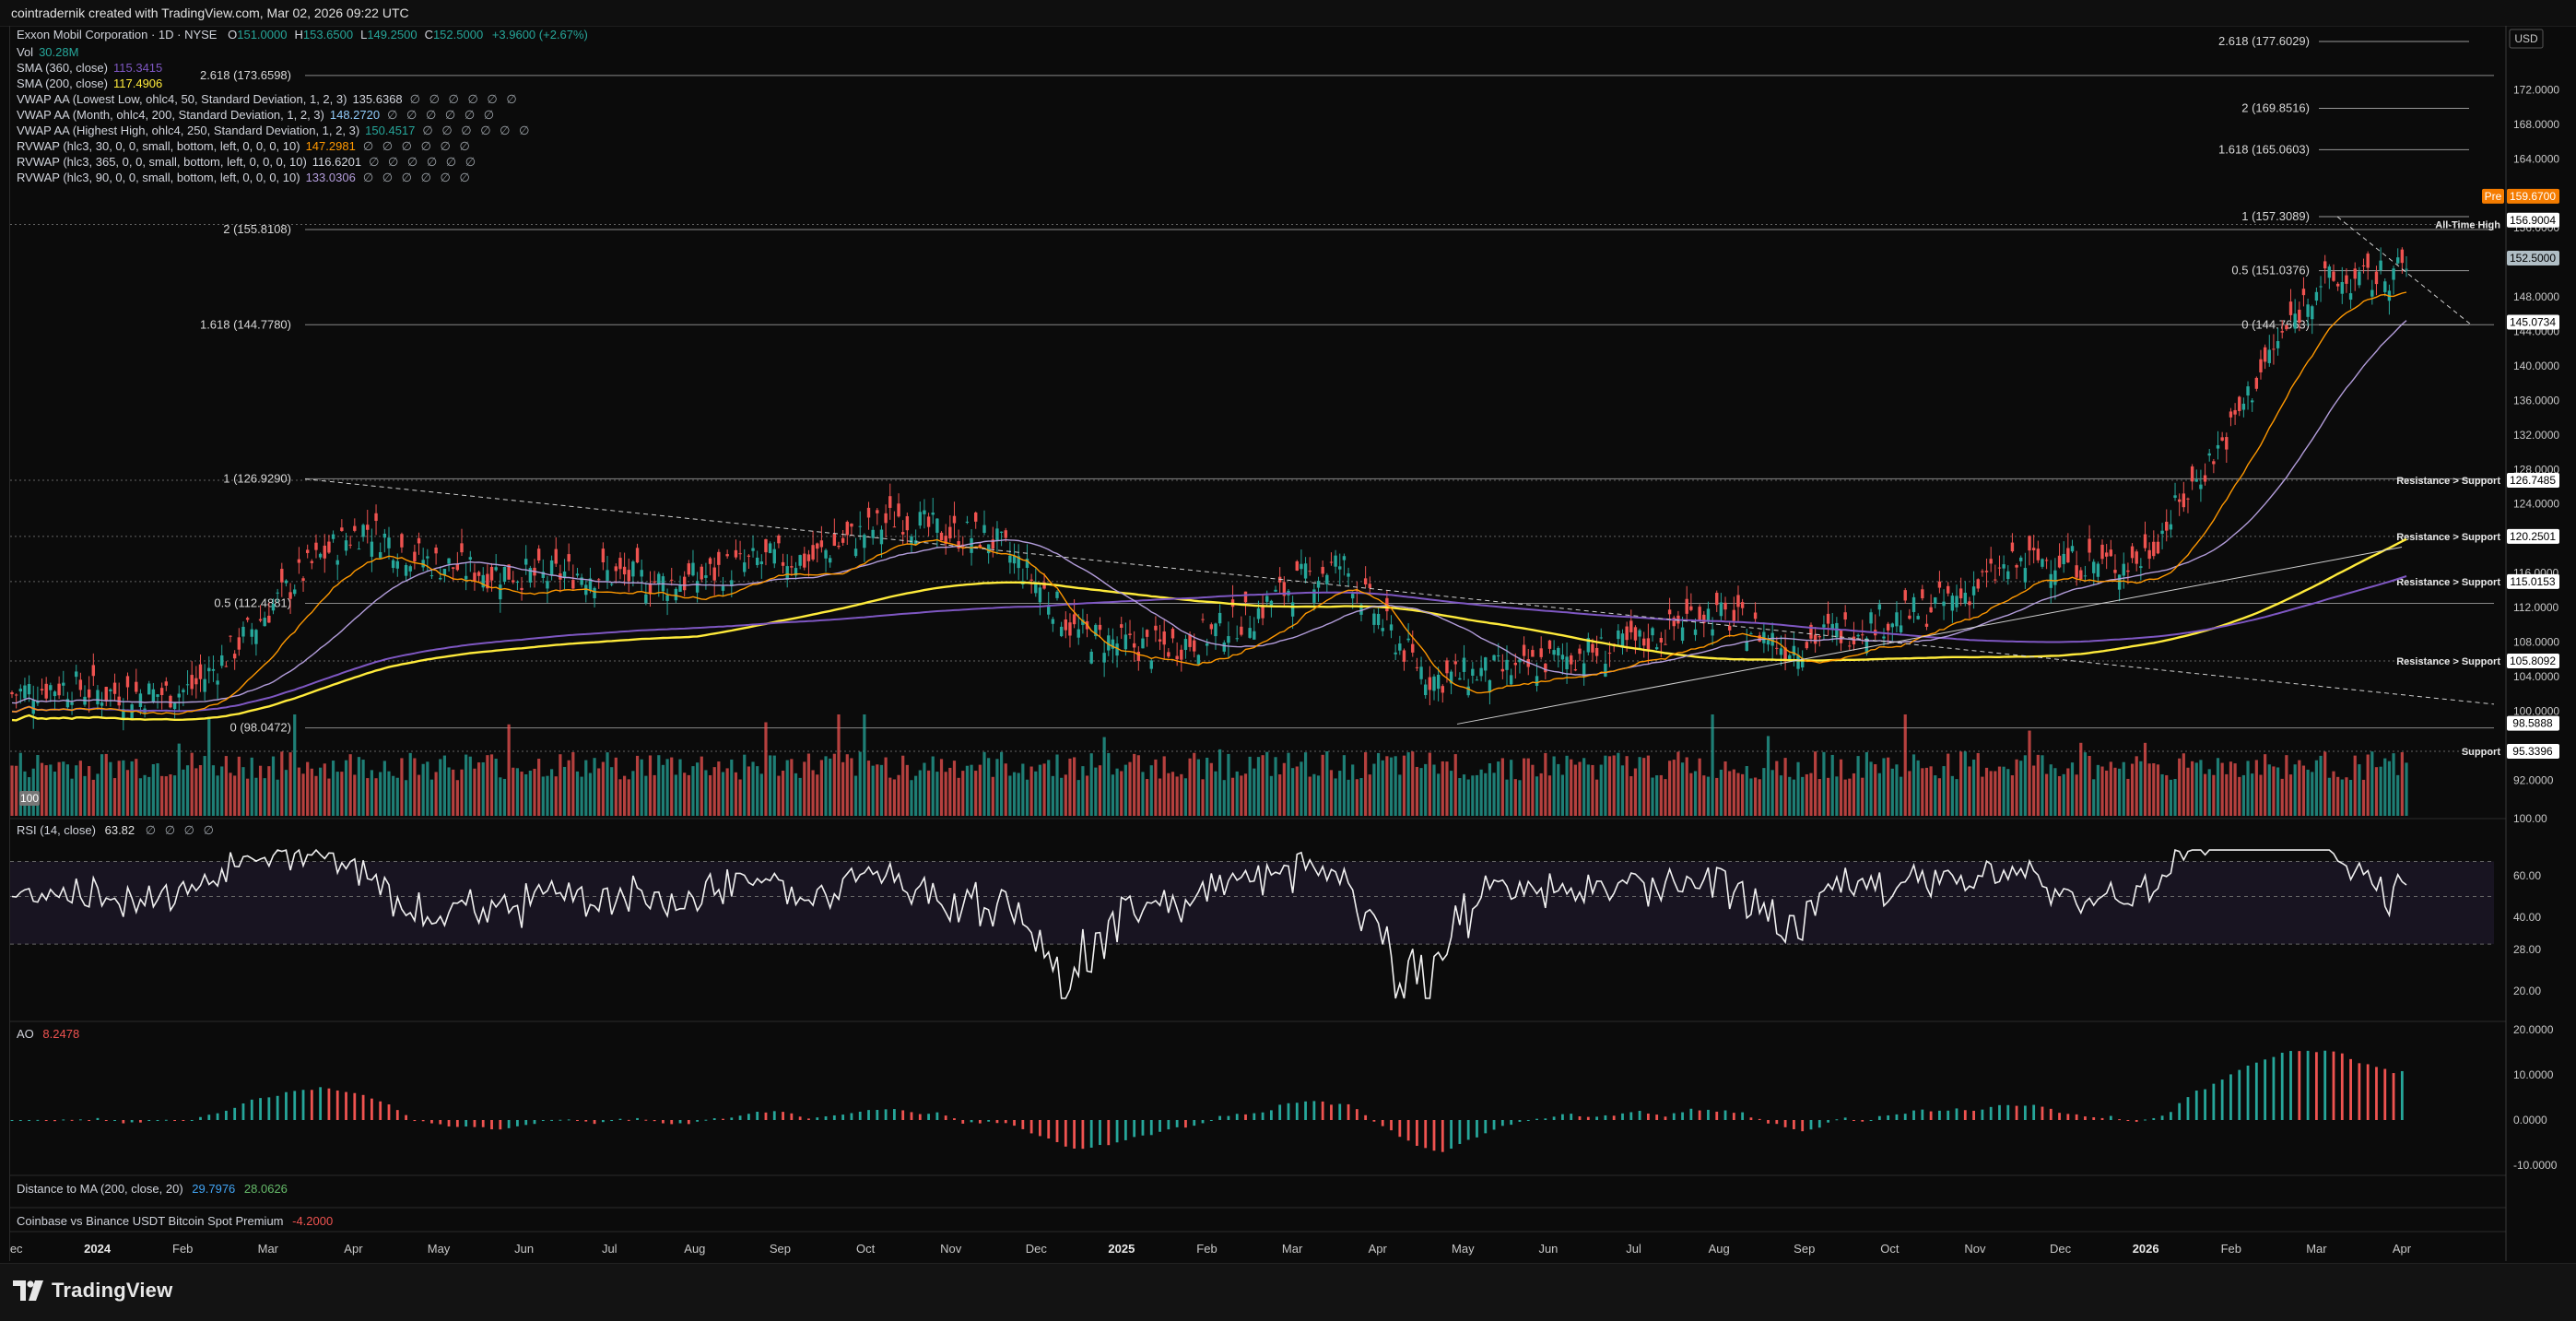 Image resolution: width=2576 pixels, height=1321 pixels. What do you see at coordinates (328, 34) in the screenshot?
I see `ohlc-value: 153.6500` at bounding box center [328, 34].